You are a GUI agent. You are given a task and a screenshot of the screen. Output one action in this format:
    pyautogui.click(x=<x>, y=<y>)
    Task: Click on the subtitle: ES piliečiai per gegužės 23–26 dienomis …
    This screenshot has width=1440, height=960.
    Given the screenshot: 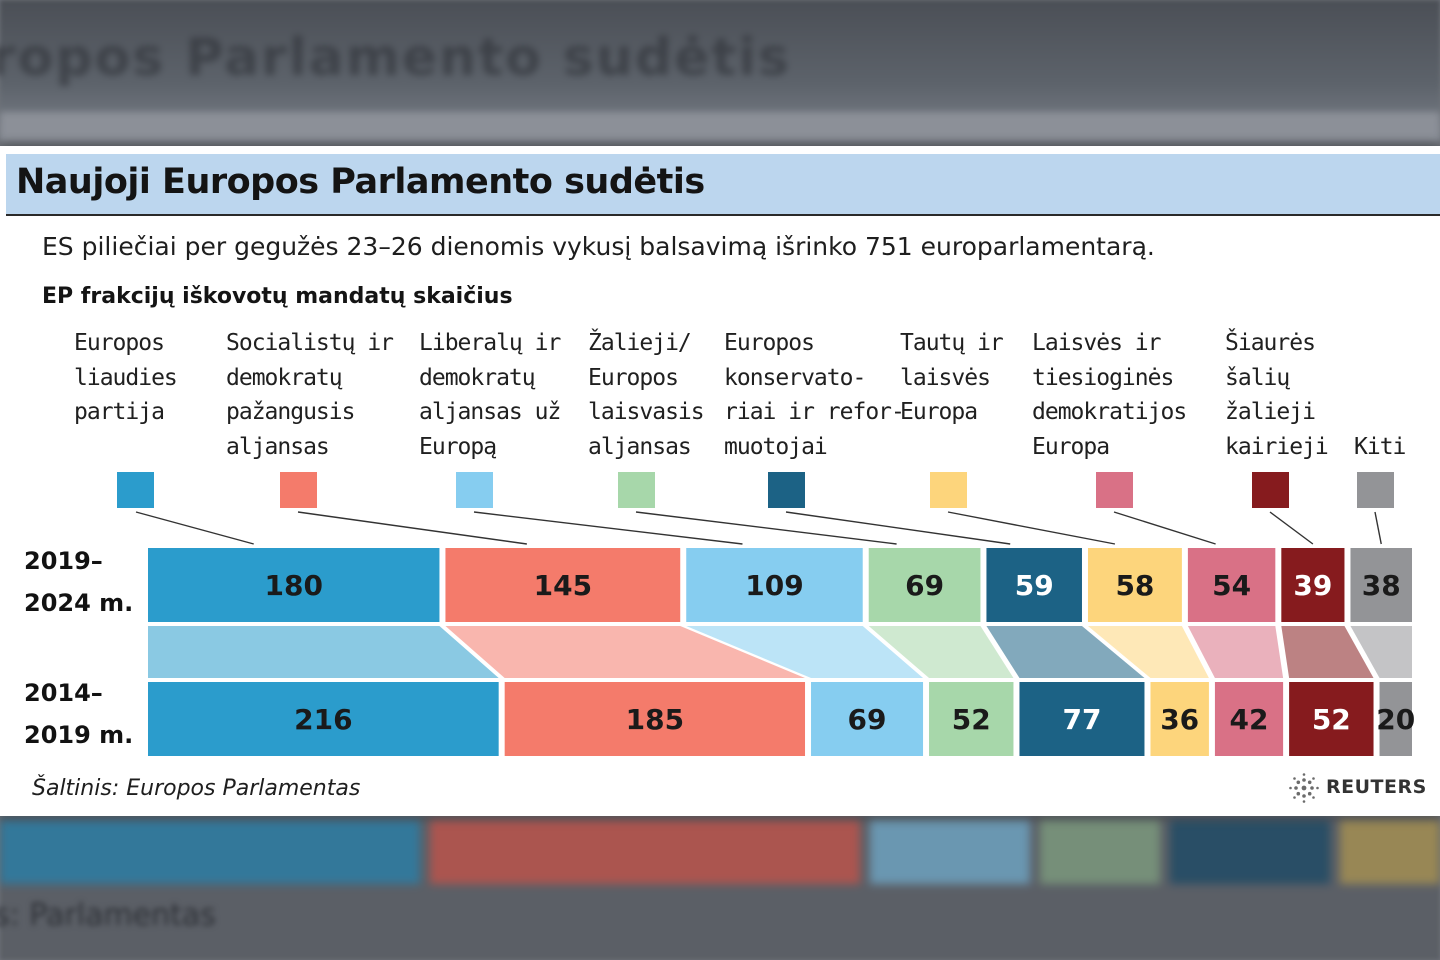 What is the action you would take?
    pyautogui.click(x=598, y=246)
    